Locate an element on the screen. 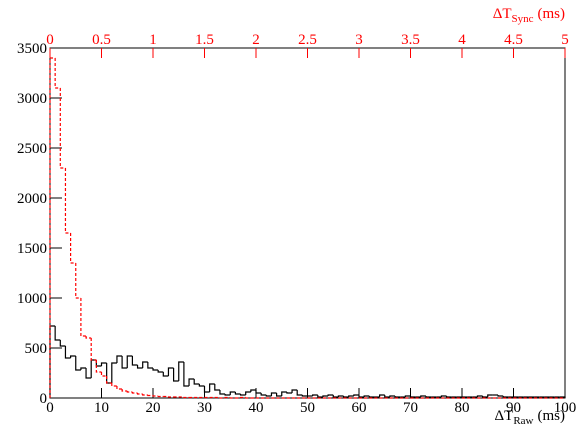 The height and width of the screenshot is (430, 577). x-tick-label: 60 is located at coordinates (359, 408).